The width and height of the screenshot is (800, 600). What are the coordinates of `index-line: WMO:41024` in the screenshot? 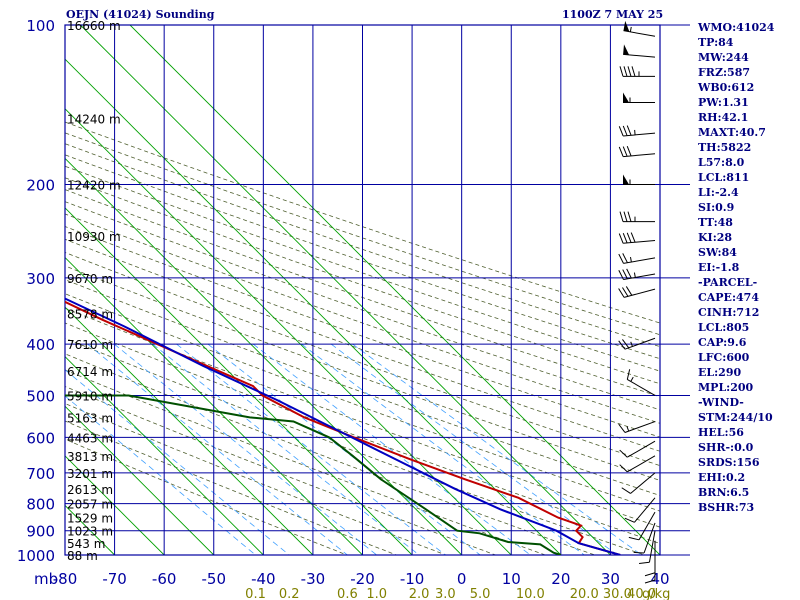 It's located at (736, 27).